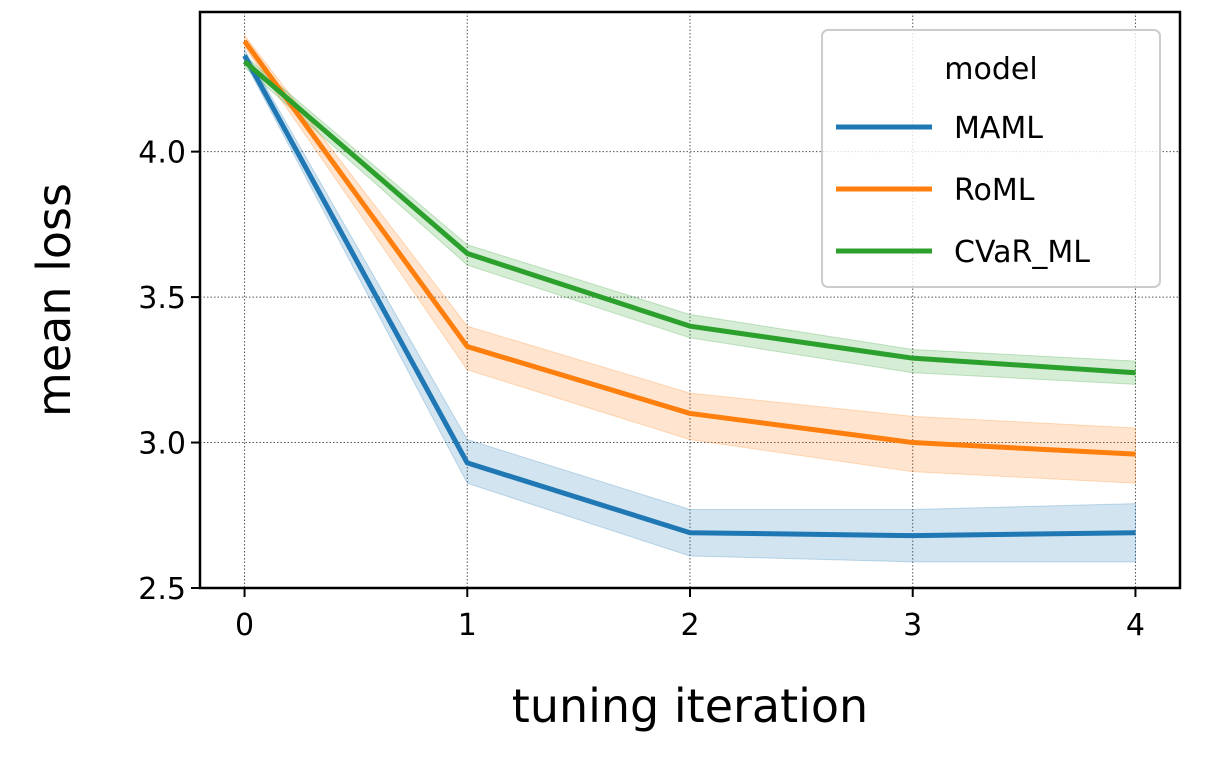 Image resolution: width=1220 pixels, height=764 pixels. Describe the element at coordinates (912, 625) in the screenshot. I see `x-tick-label: 3` at that location.